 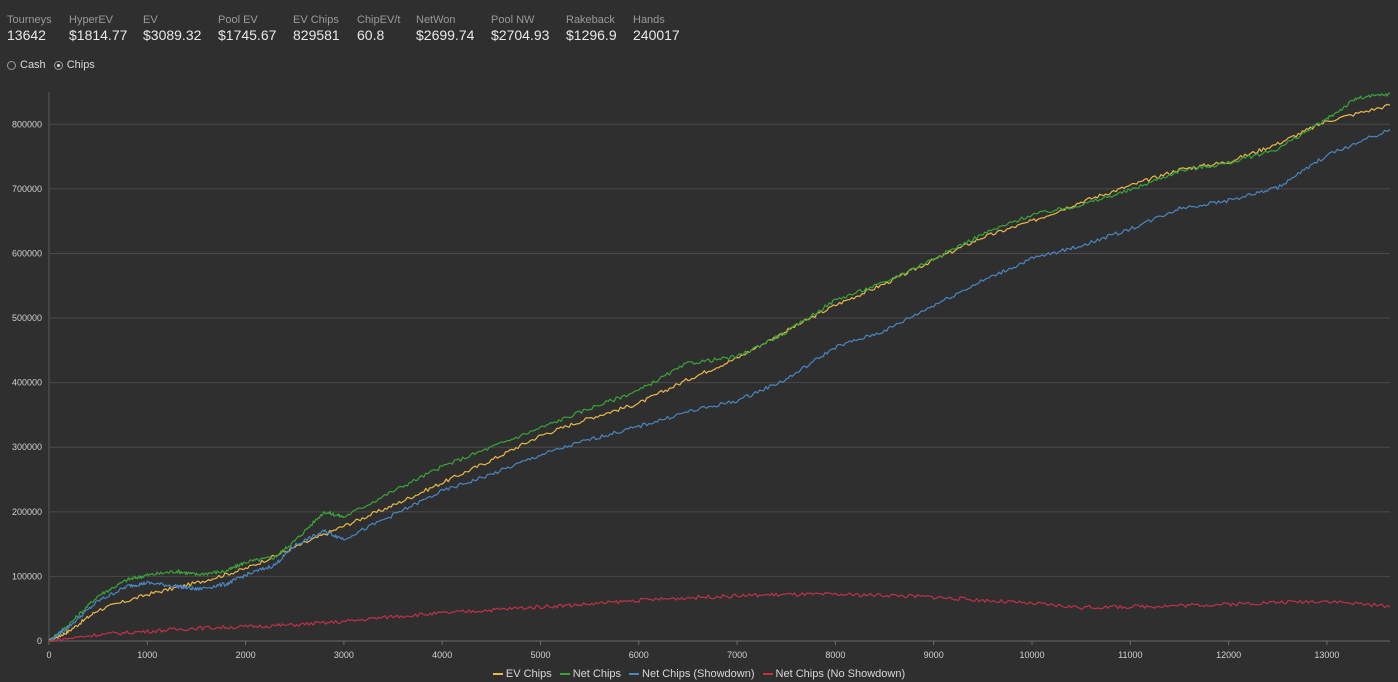 I want to click on stat-hyperev: HyperEV $1814.77, so click(x=98, y=28).